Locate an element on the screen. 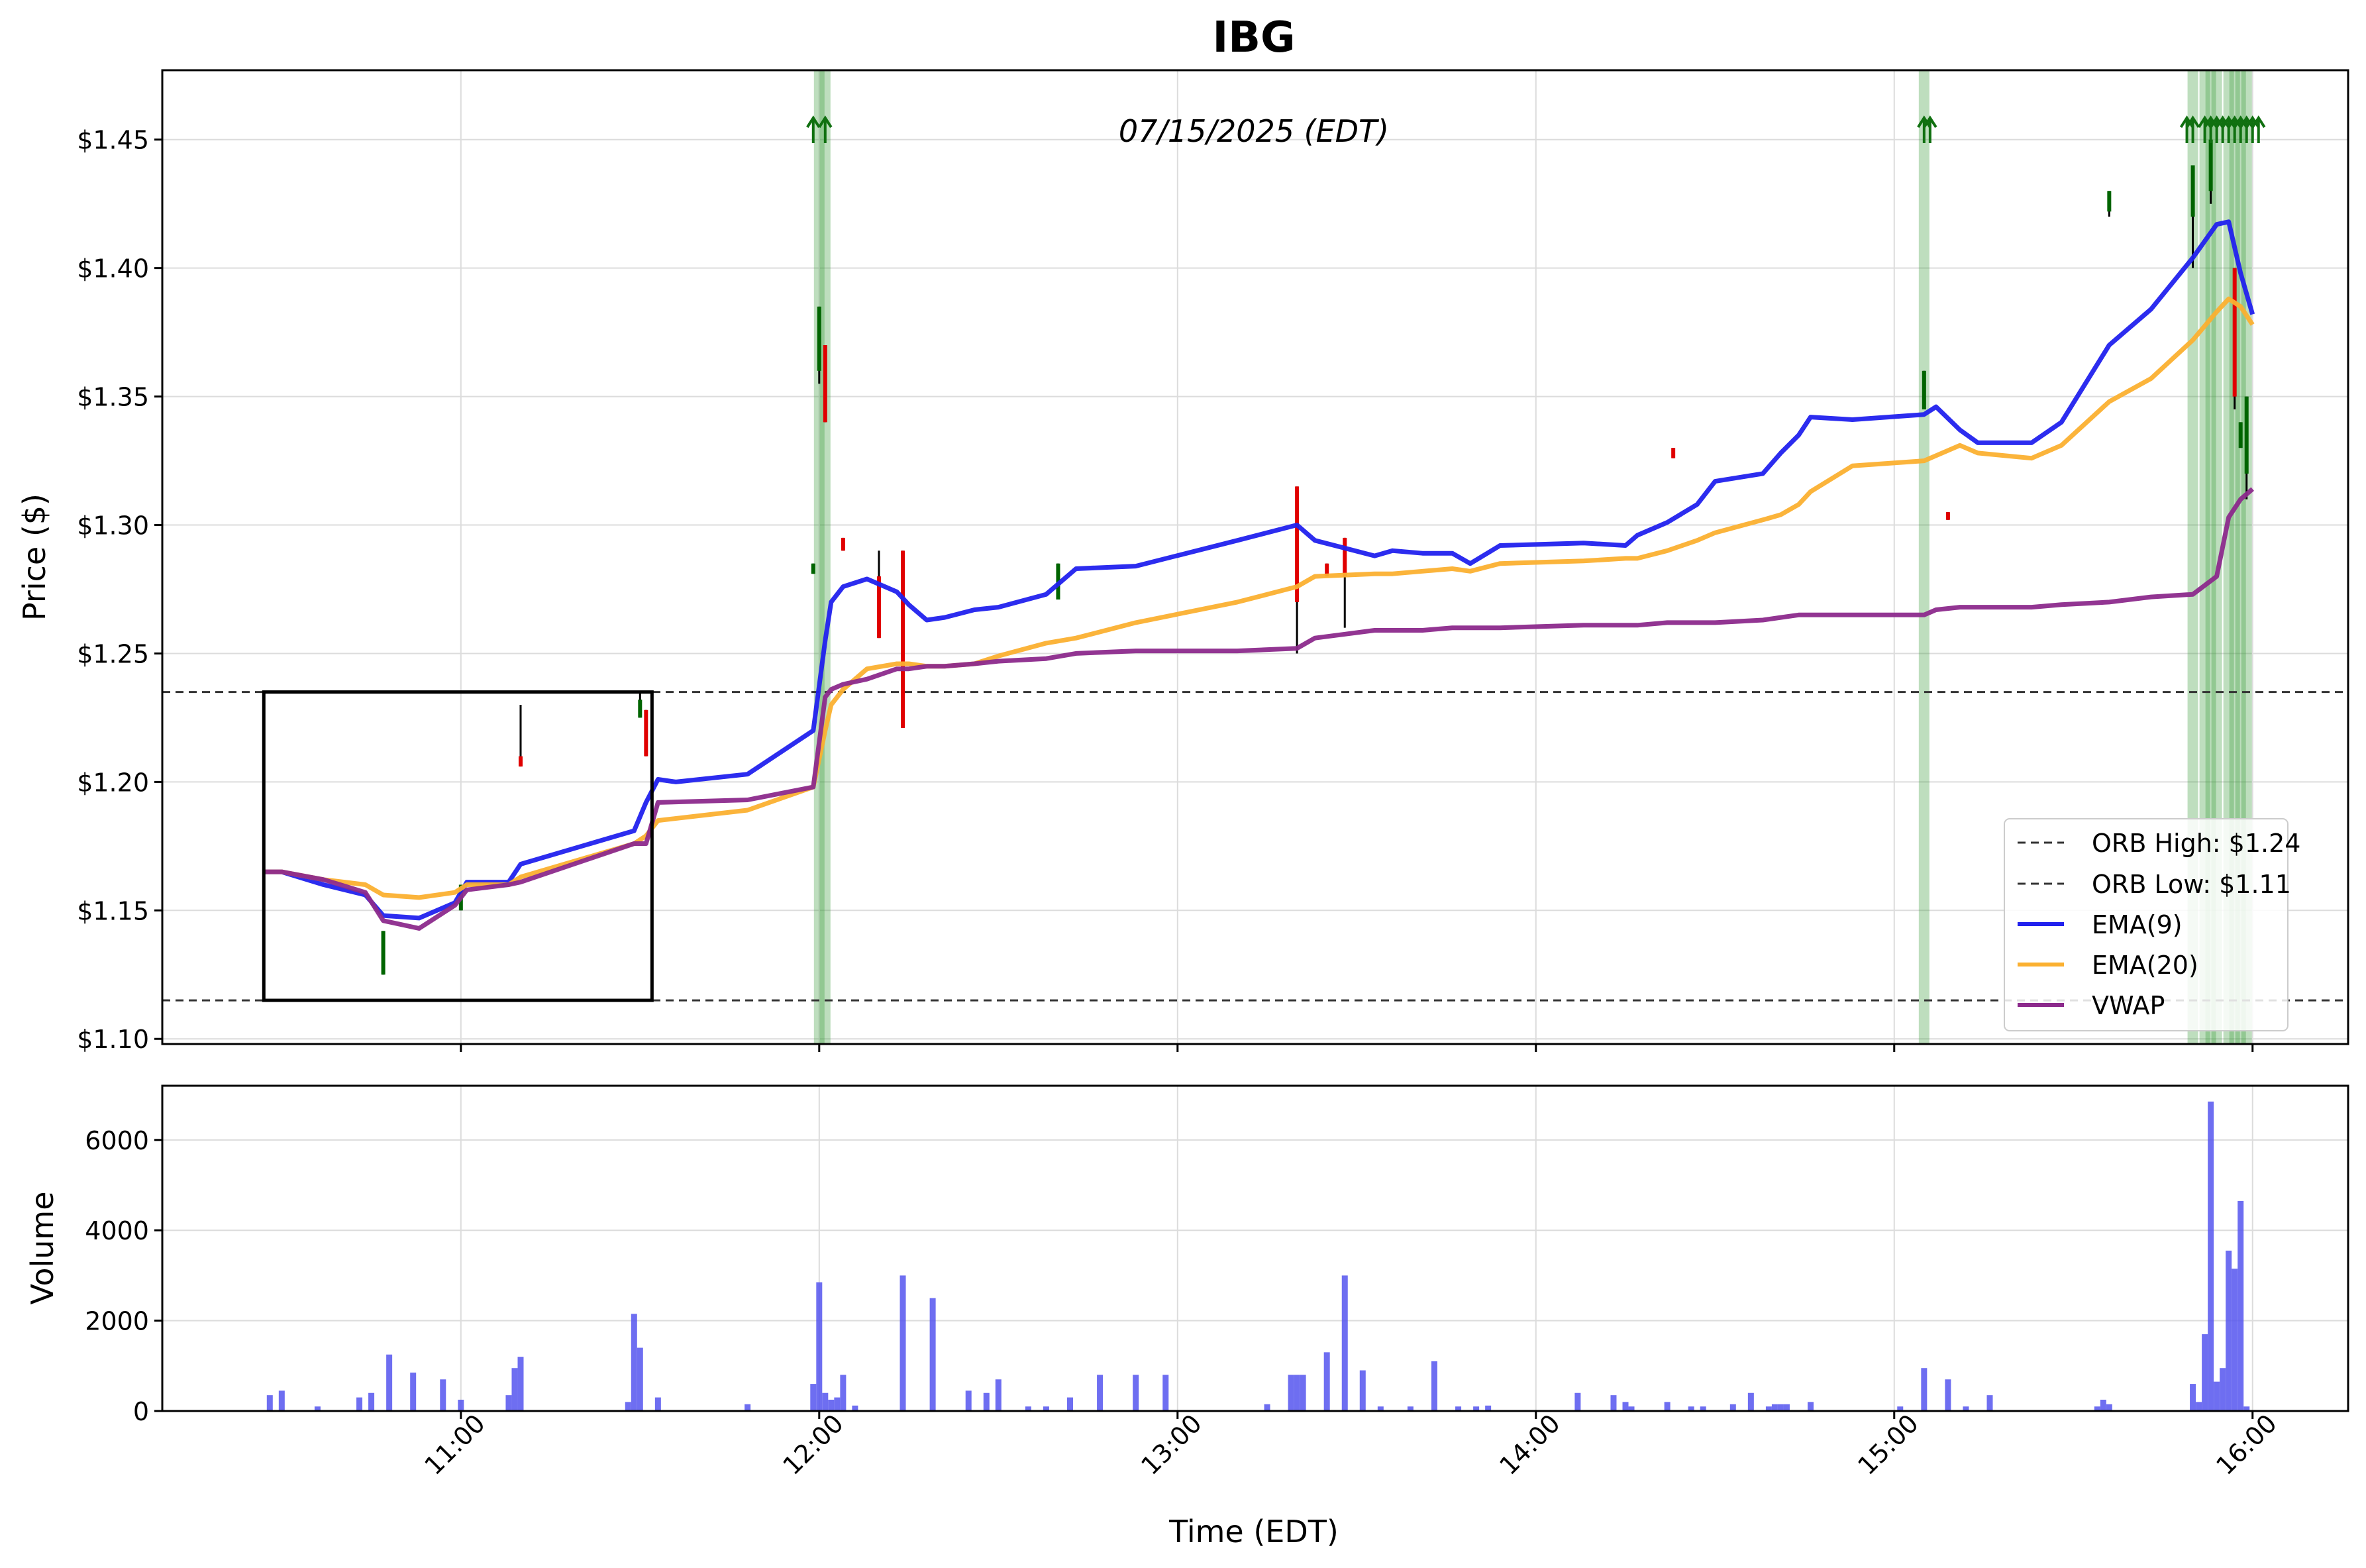 The height and width of the screenshot is (1568, 2366). orb-box is located at coordinates (458, 846).